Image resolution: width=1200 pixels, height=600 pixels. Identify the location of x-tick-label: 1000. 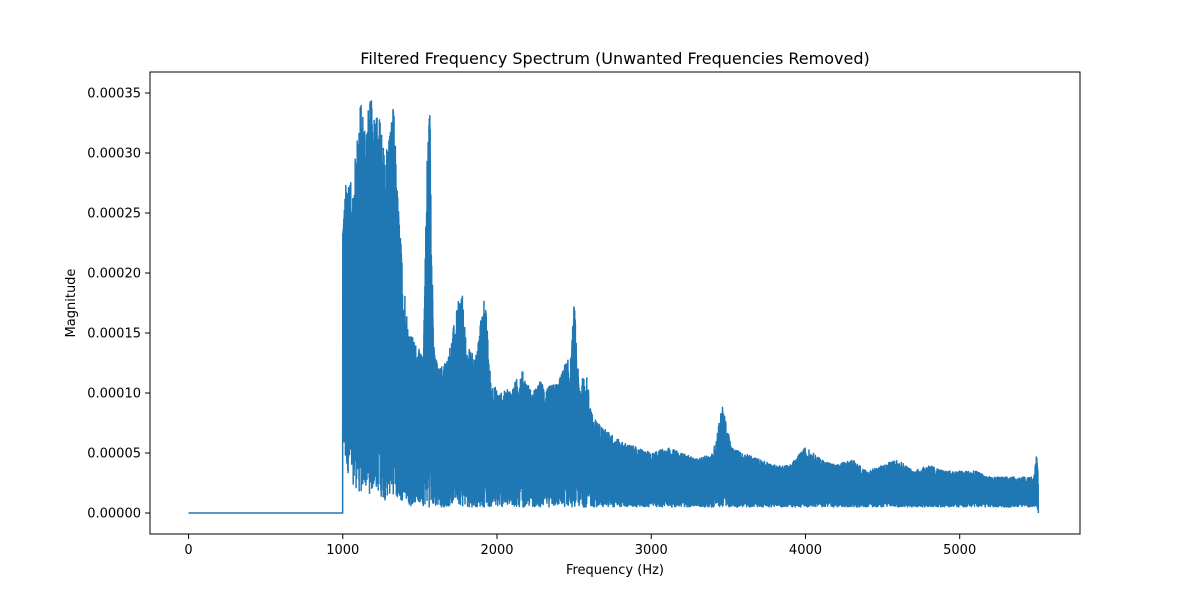
(342, 550).